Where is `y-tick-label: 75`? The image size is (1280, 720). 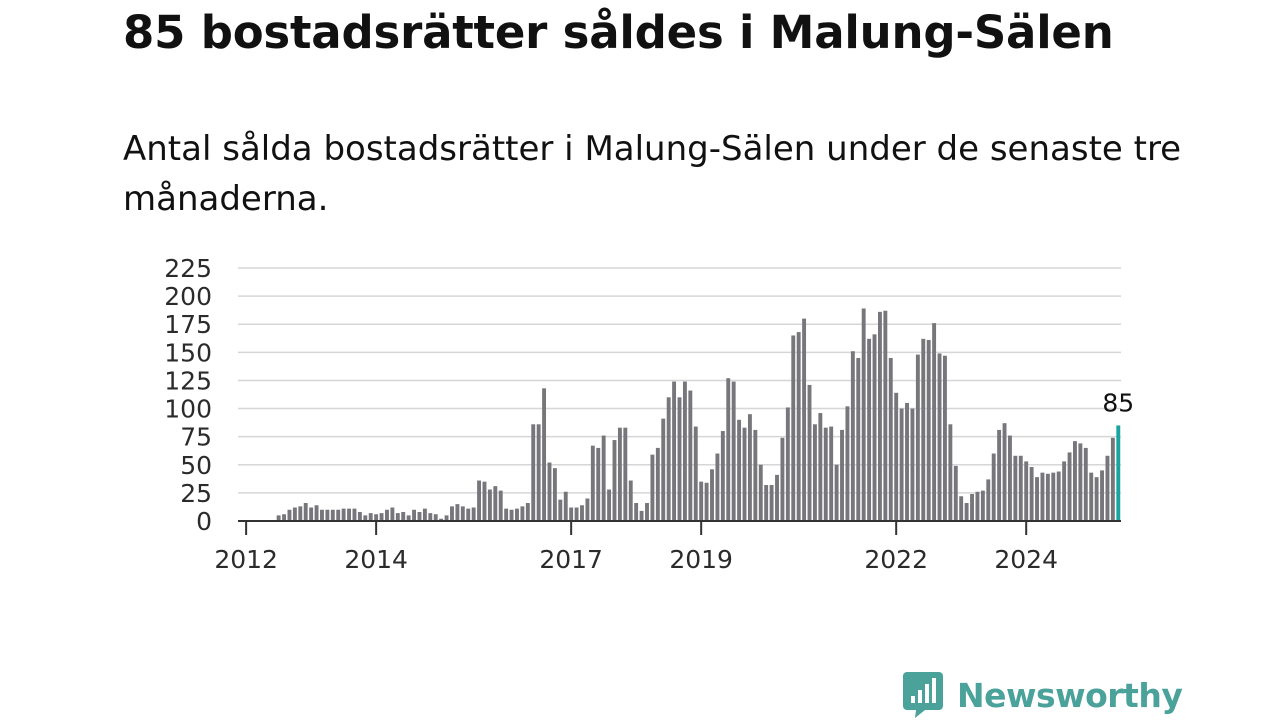 y-tick-label: 75 is located at coordinates (196, 437).